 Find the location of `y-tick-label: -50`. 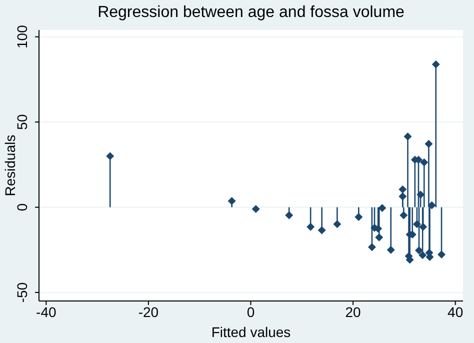

y-tick-label: -50 is located at coordinates (22, 292).